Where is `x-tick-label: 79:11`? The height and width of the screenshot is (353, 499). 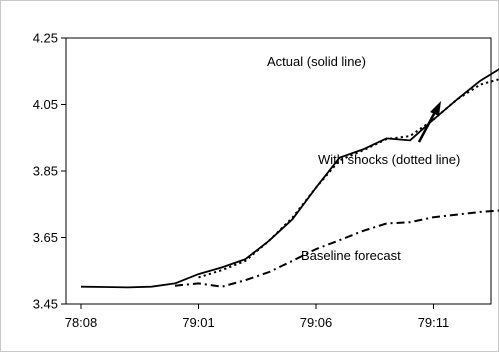 x-tick-label: 79:11 is located at coordinates (434, 322).